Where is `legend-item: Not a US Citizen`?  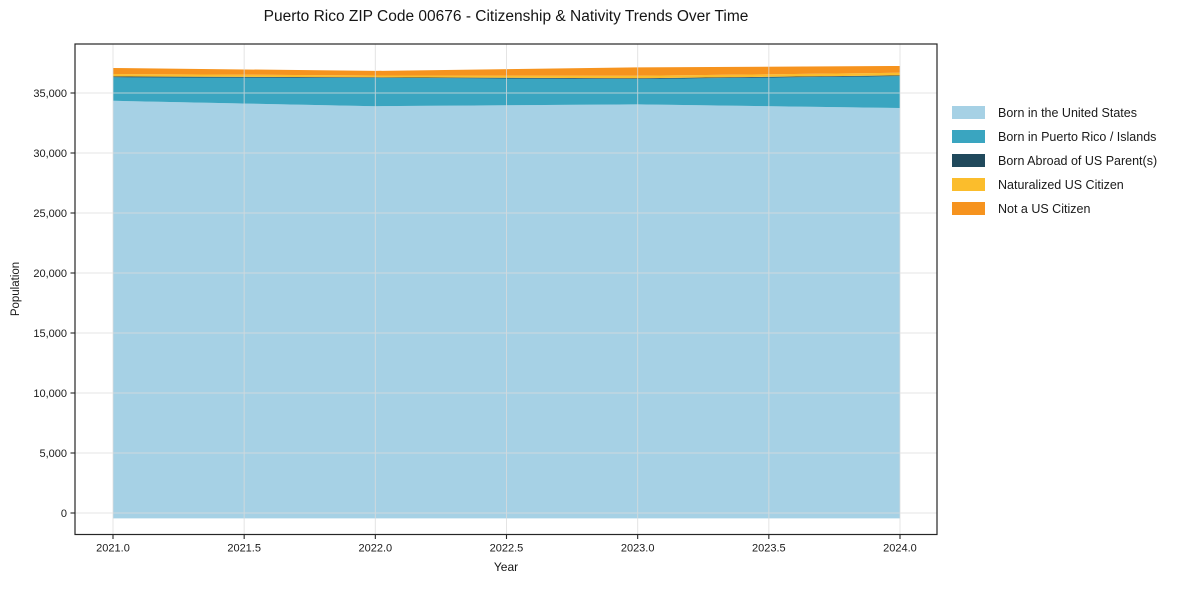 legend-item: Not a US Citizen is located at coordinates (1054, 208).